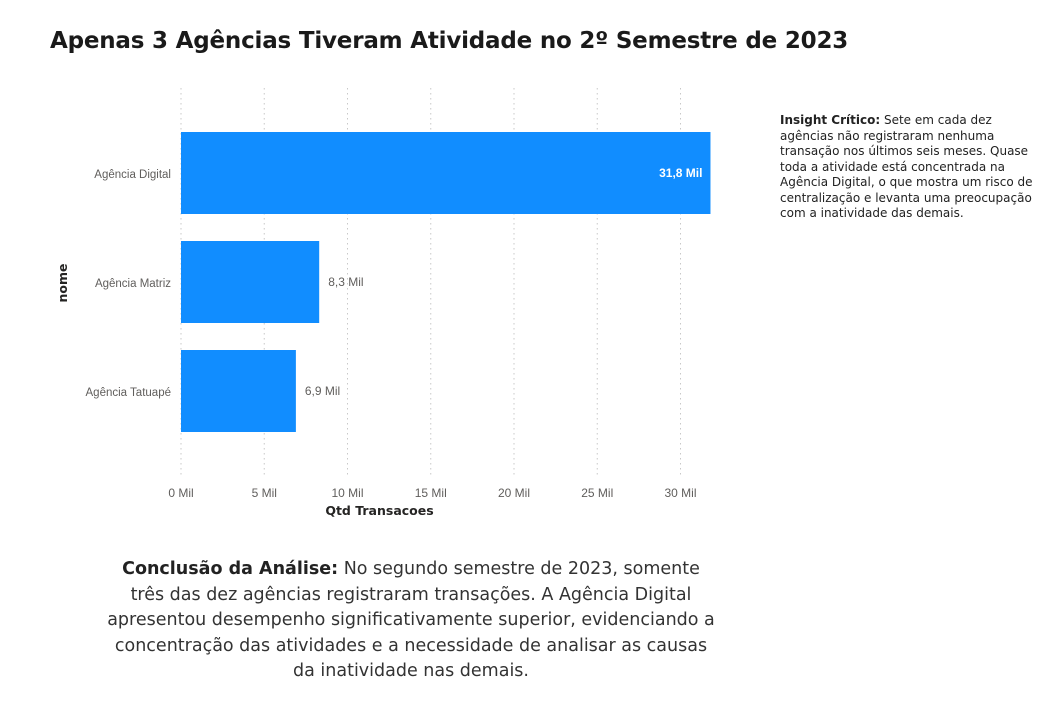  What do you see at coordinates (379, 510) in the screenshot?
I see `x-axis-title: Qtd Transacoes` at bounding box center [379, 510].